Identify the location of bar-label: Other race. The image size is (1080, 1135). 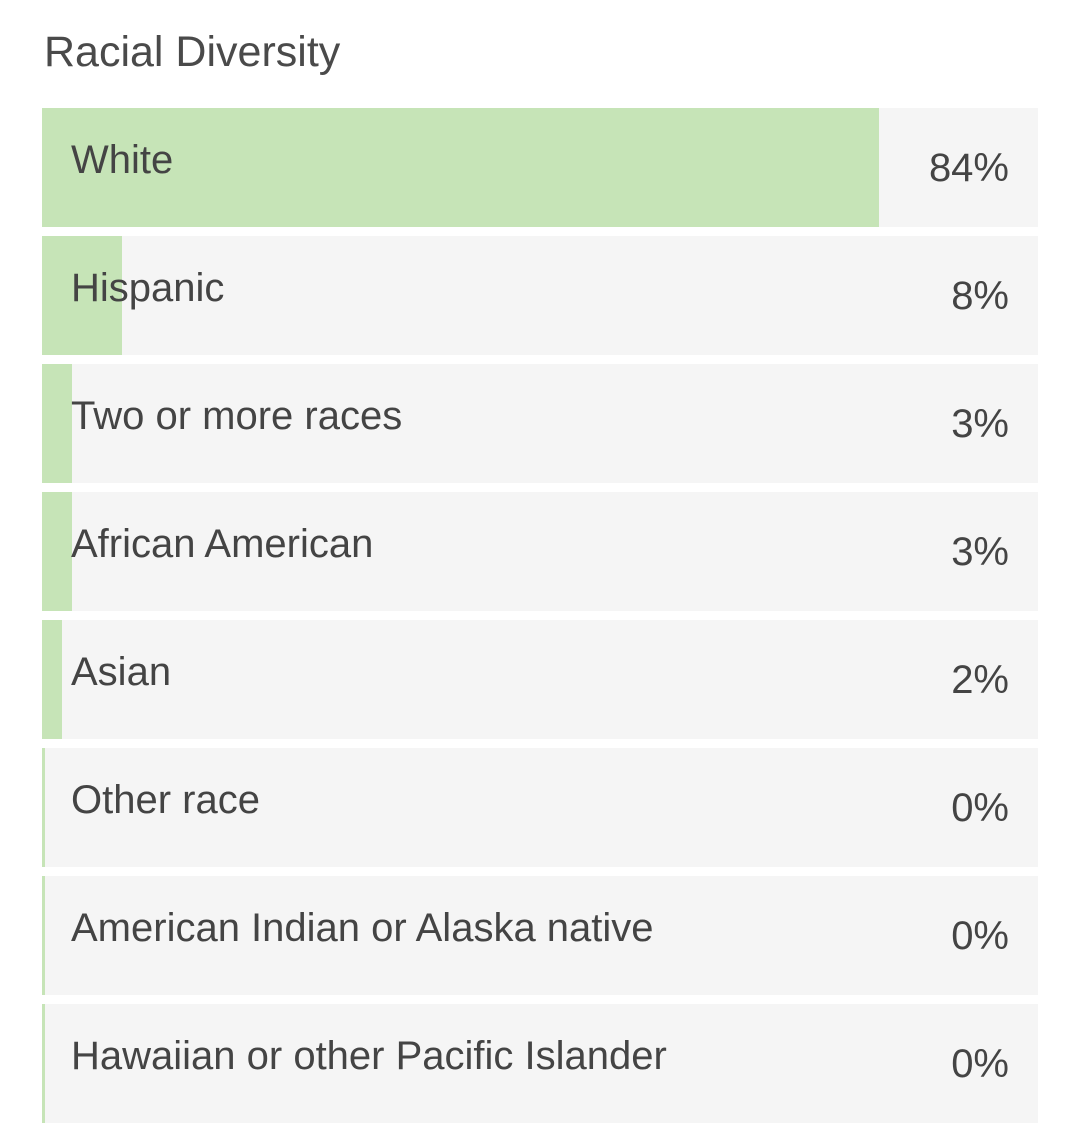
(165, 800).